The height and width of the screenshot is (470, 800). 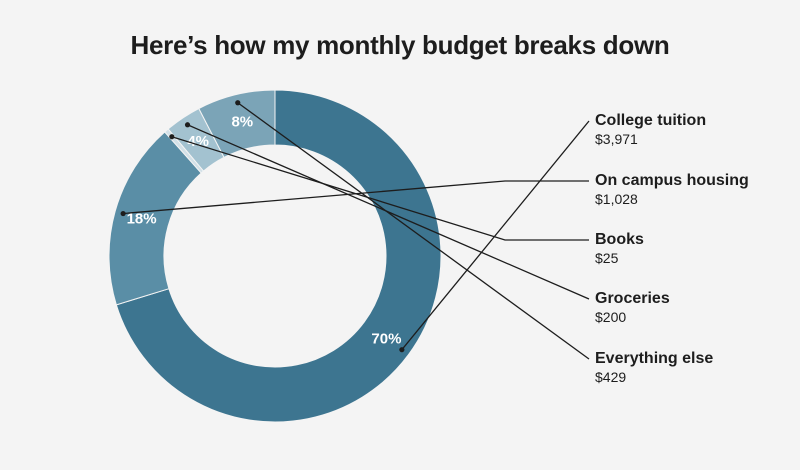 What do you see at coordinates (142, 219) in the screenshot?
I see `percent-label-on-campus-housing: 18%` at bounding box center [142, 219].